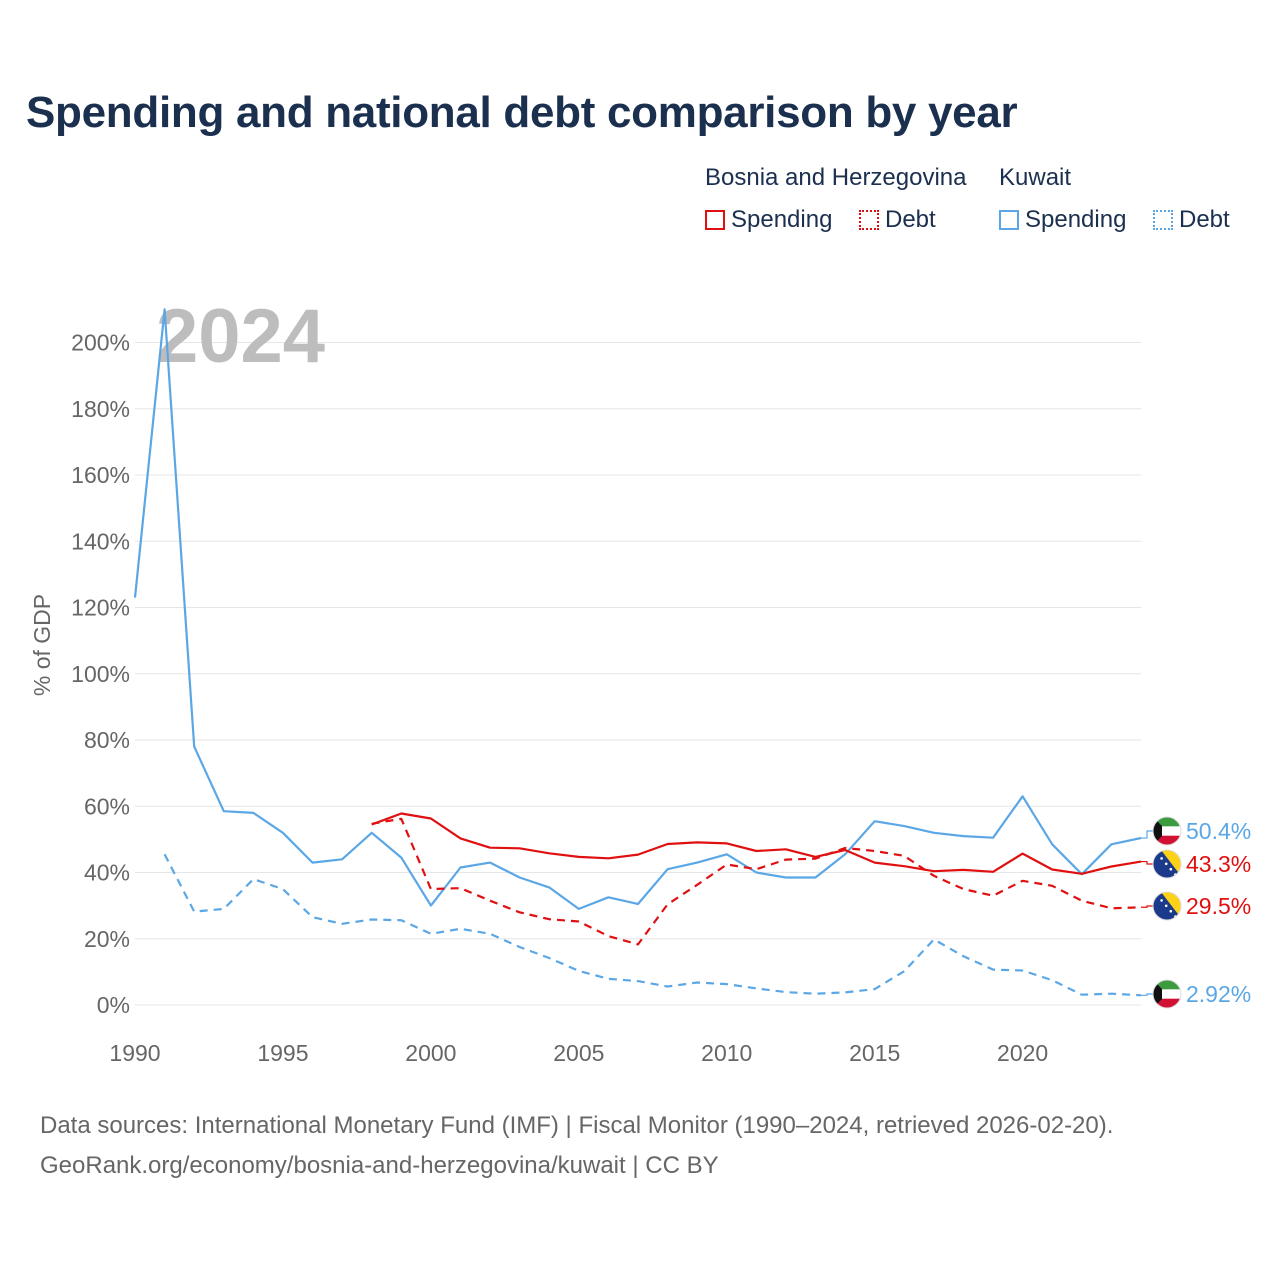 The image size is (1280, 1280). I want to click on leader-line-kw-spending, so click(1147, 834).